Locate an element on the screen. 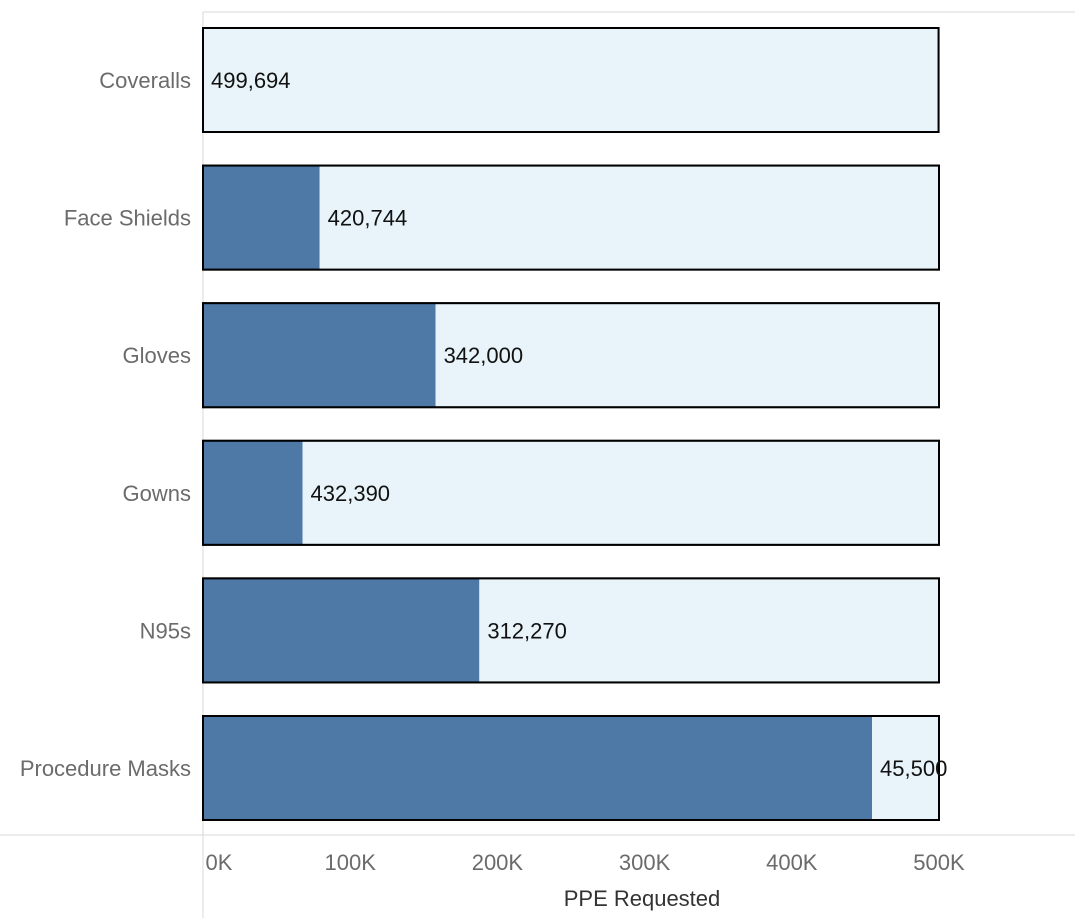  x-tick-label: 500K is located at coordinates (939, 862).